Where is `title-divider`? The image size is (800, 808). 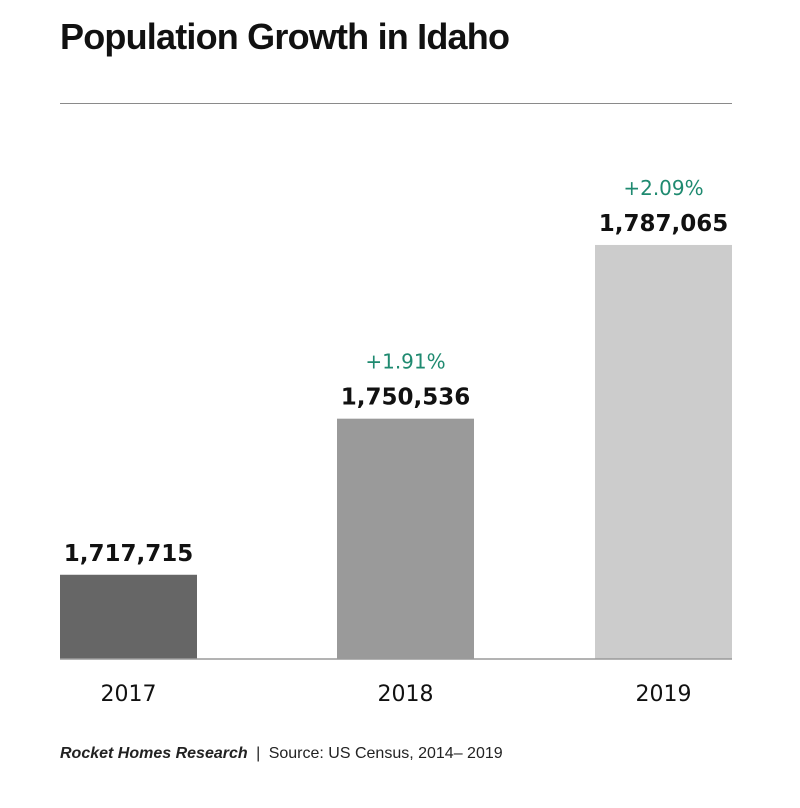 title-divider is located at coordinates (396, 103).